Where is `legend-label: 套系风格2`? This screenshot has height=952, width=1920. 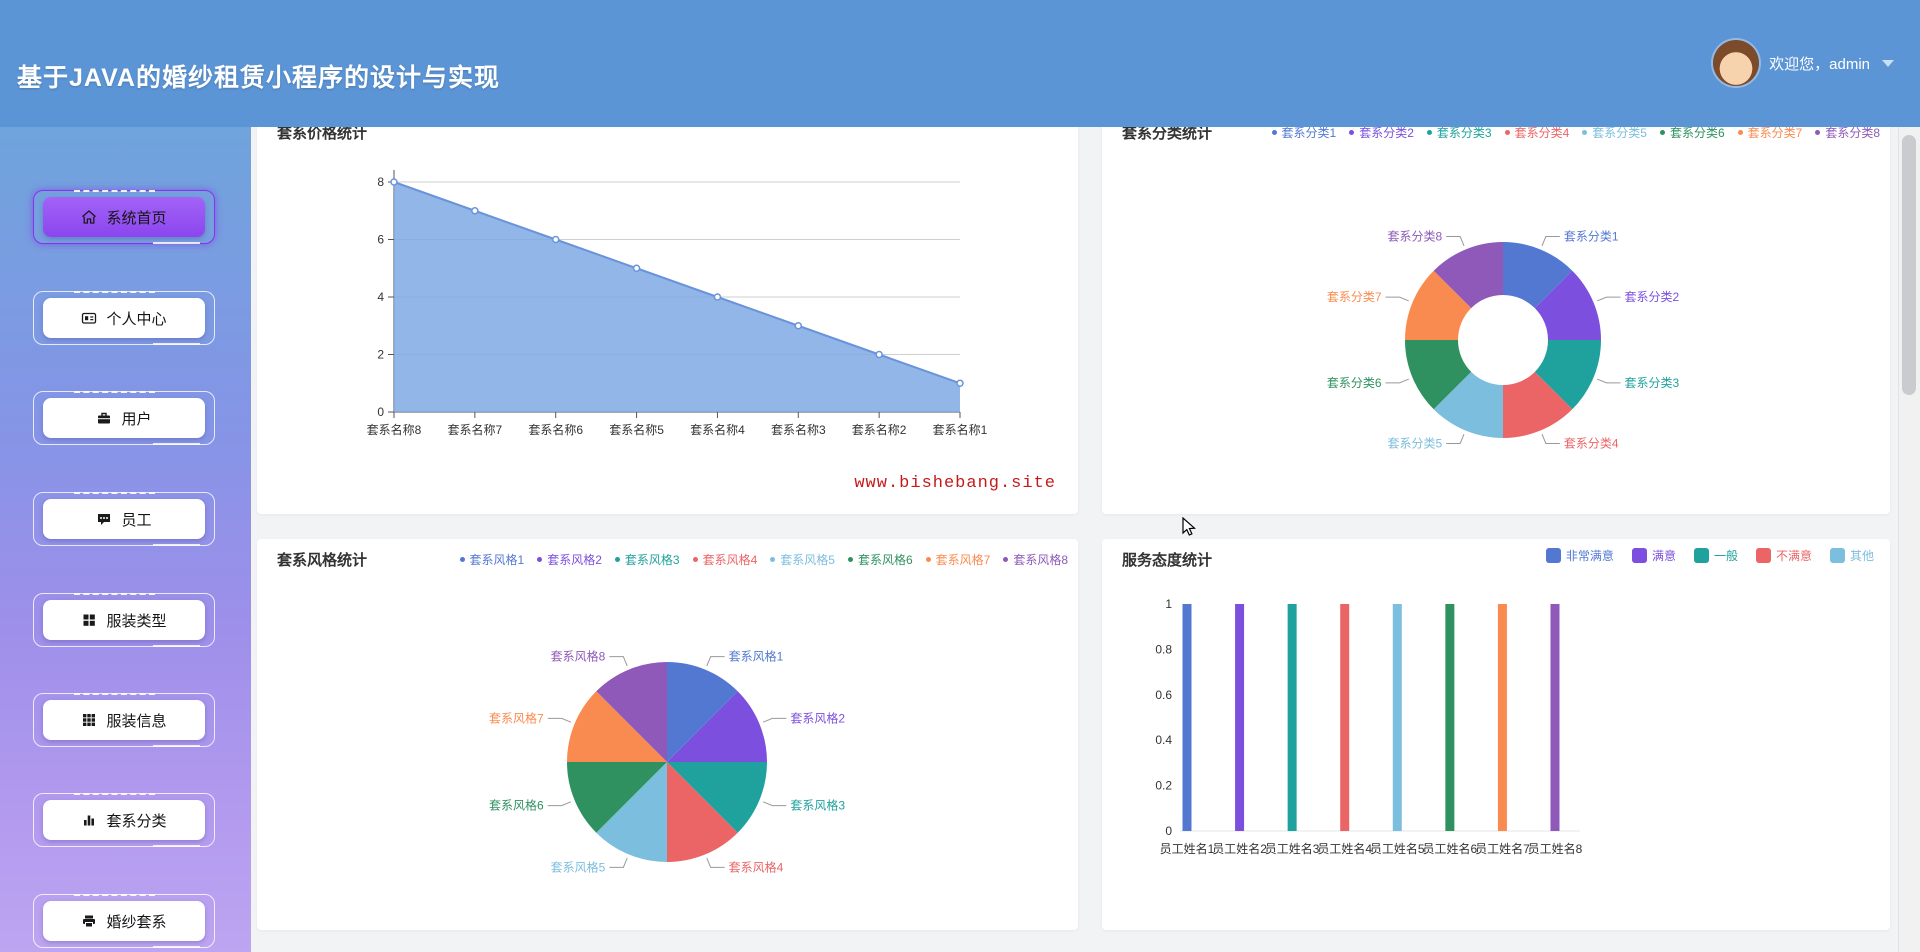 legend-label: 套系风格2 is located at coordinates (574, 560).